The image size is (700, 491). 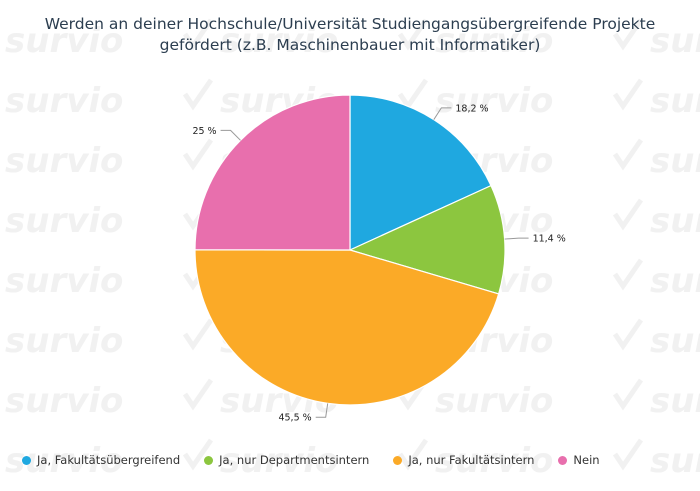 I want to click on slice-value-label: 11,4 %, so click(x=549, y=239).